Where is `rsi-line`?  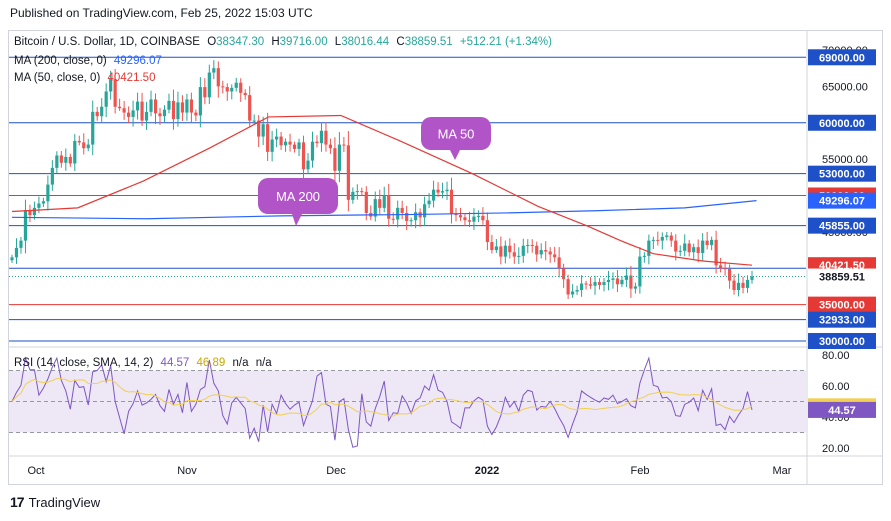
rsi-line is located at coordinates (382, 402).